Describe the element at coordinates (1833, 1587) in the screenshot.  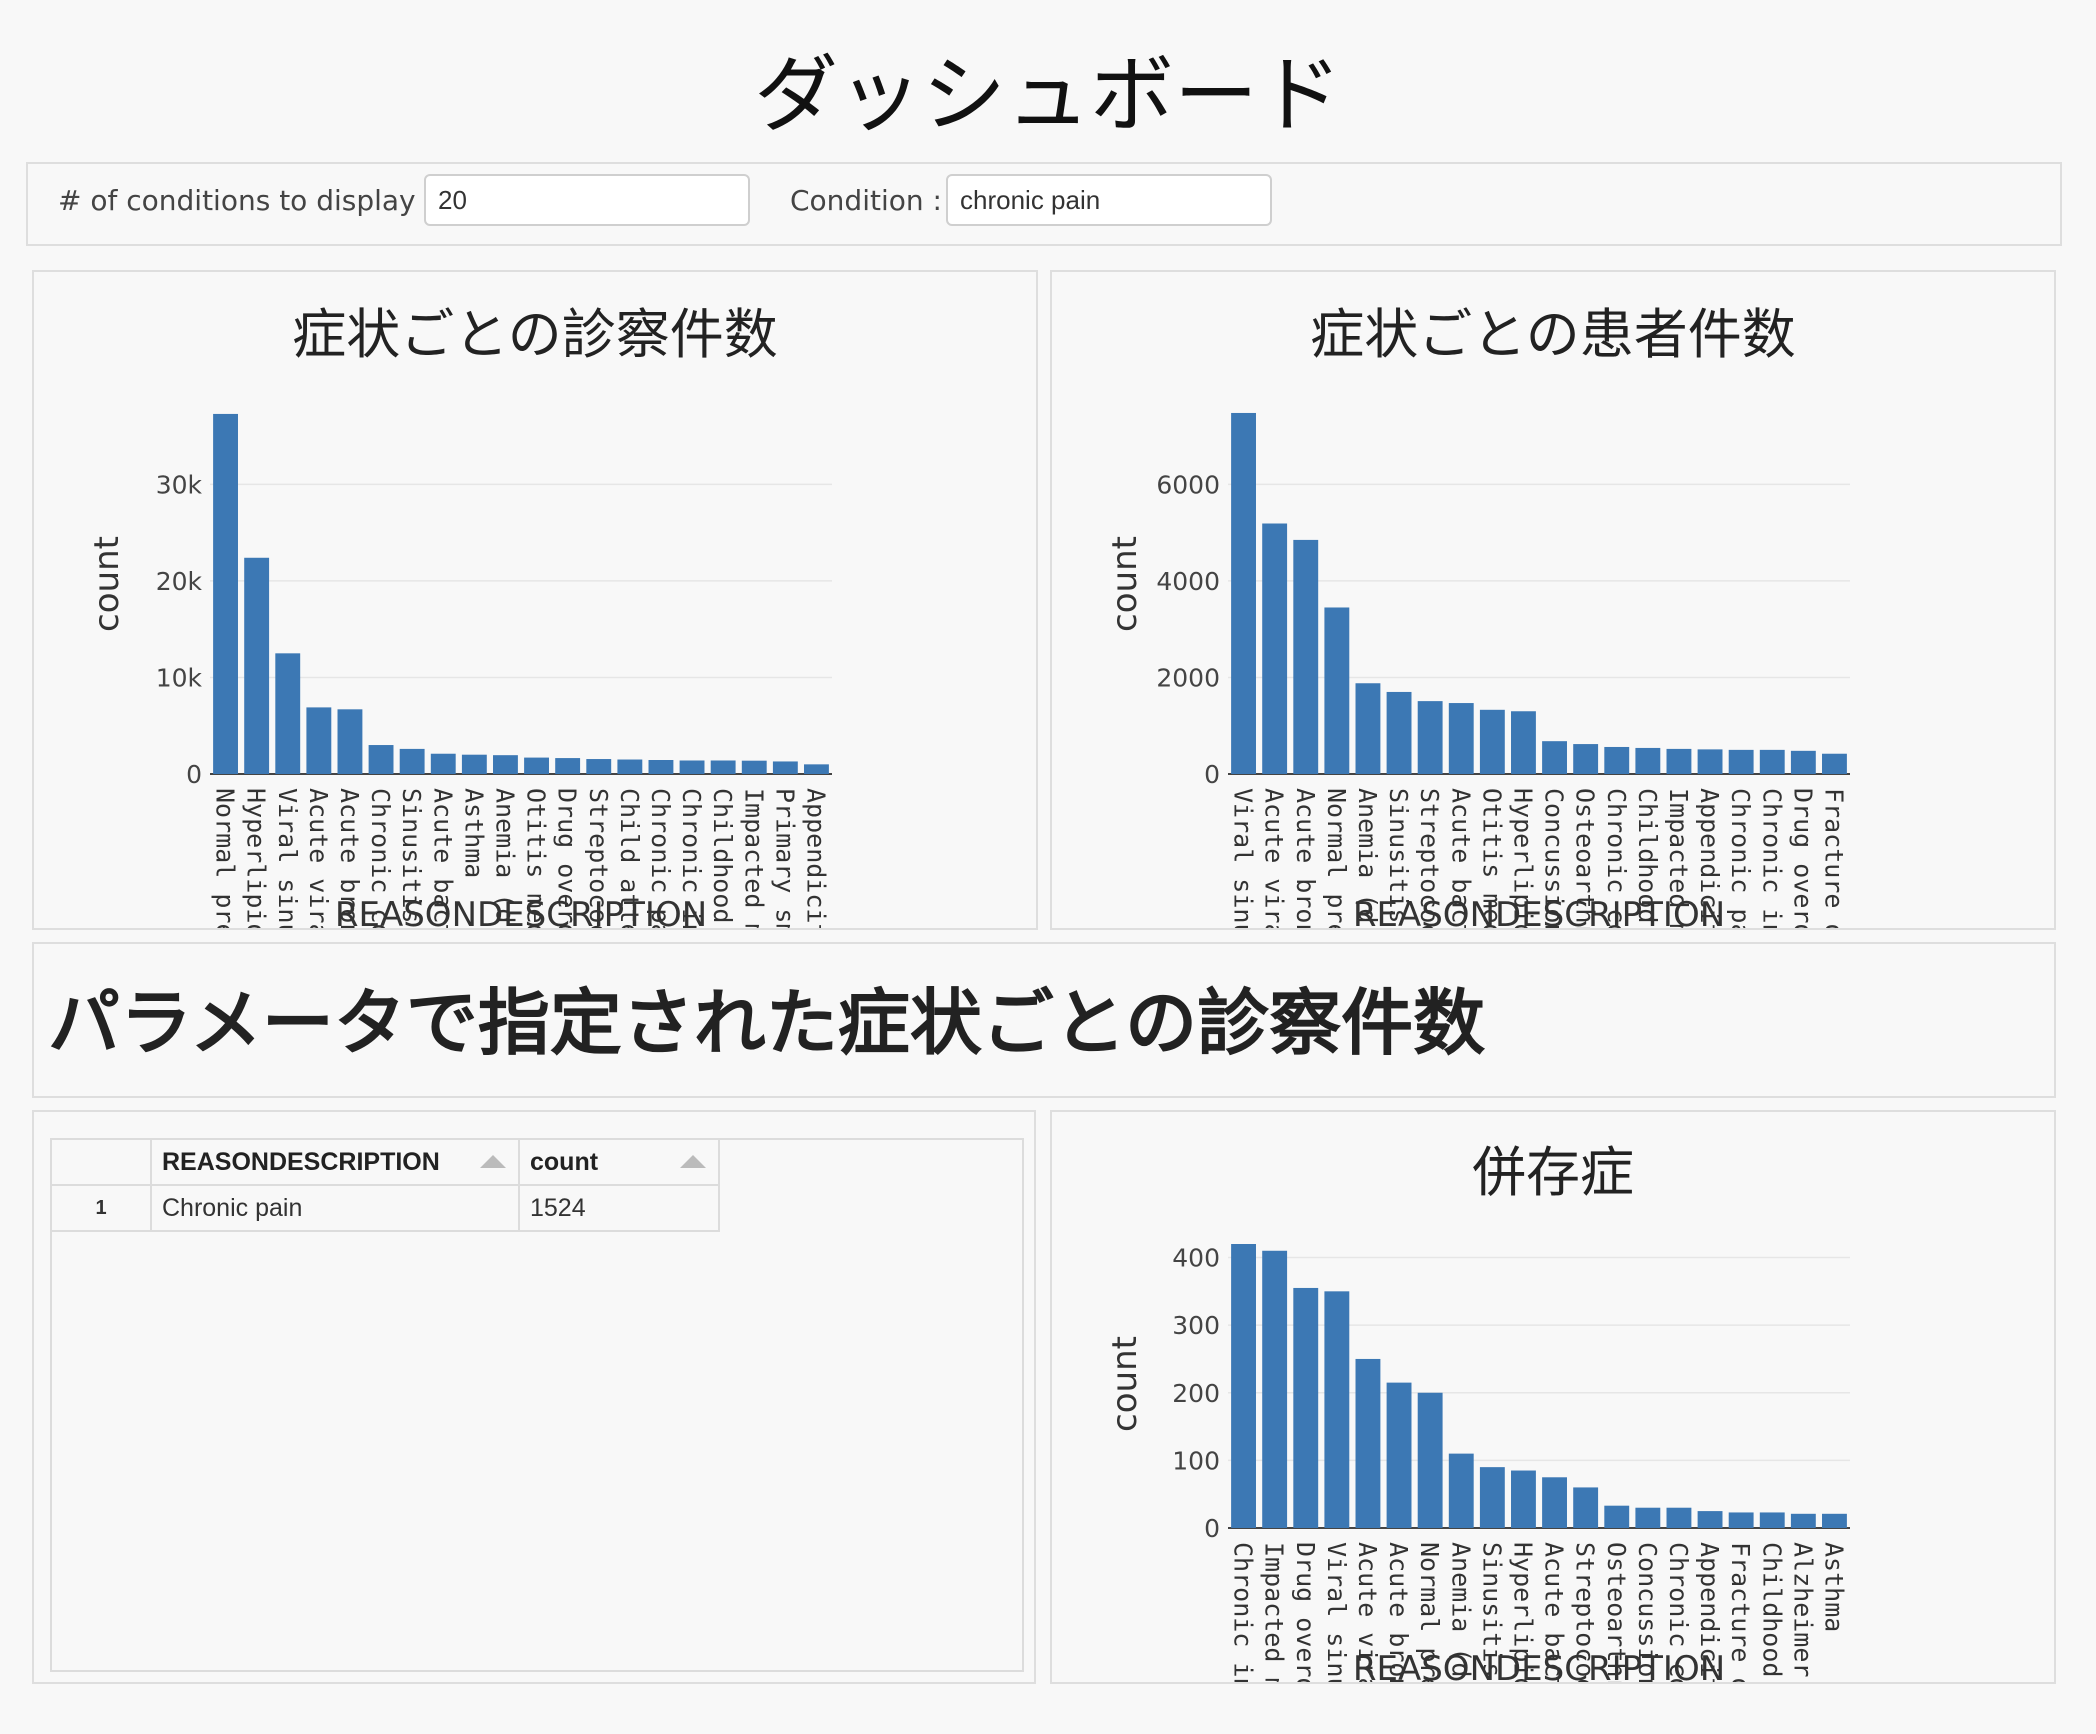
I see `x-tick-label: Asthma` at that location.